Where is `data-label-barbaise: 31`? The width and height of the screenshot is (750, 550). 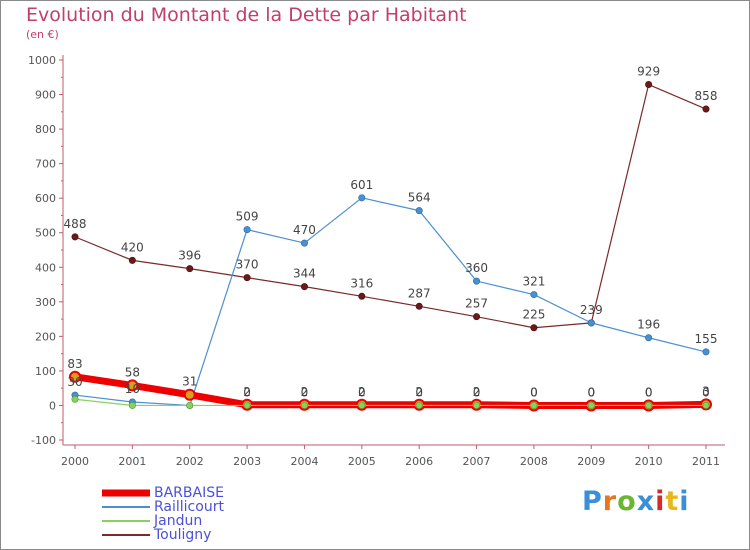 data-label-barbaise: 31 is located at coordinates (189, 382).